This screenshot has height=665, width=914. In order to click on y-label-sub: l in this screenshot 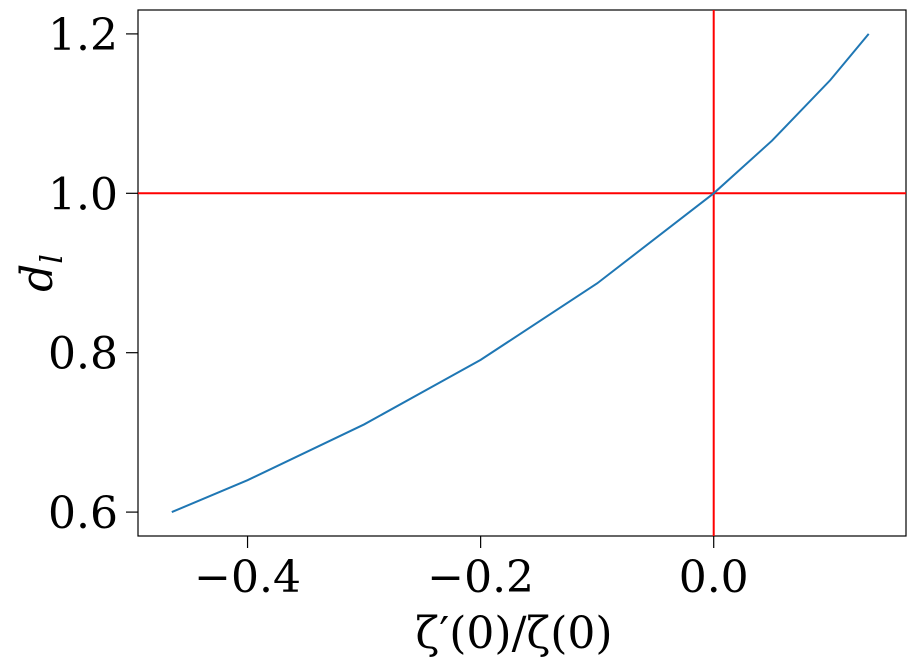, I will do `click(52, 259)`.